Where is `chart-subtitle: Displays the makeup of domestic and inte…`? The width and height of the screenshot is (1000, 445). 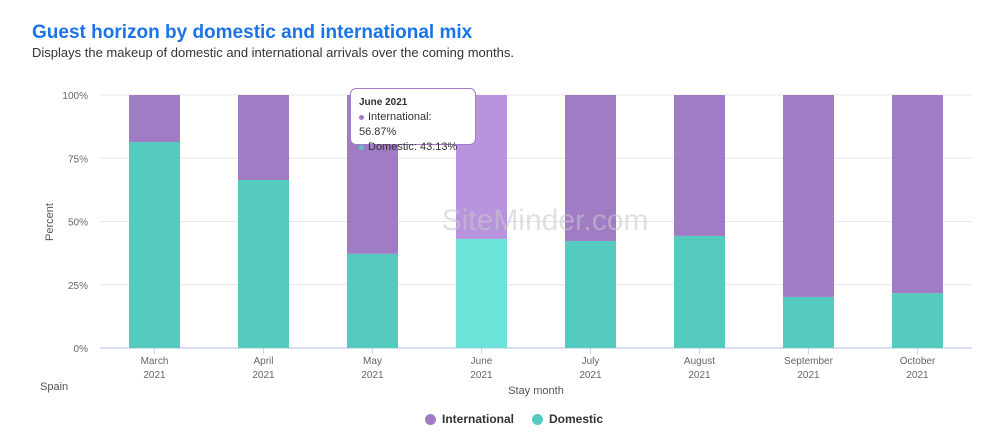 chart-subtitle: Displays the makeup of domestic and inte… is located at coordinates (273, 52).